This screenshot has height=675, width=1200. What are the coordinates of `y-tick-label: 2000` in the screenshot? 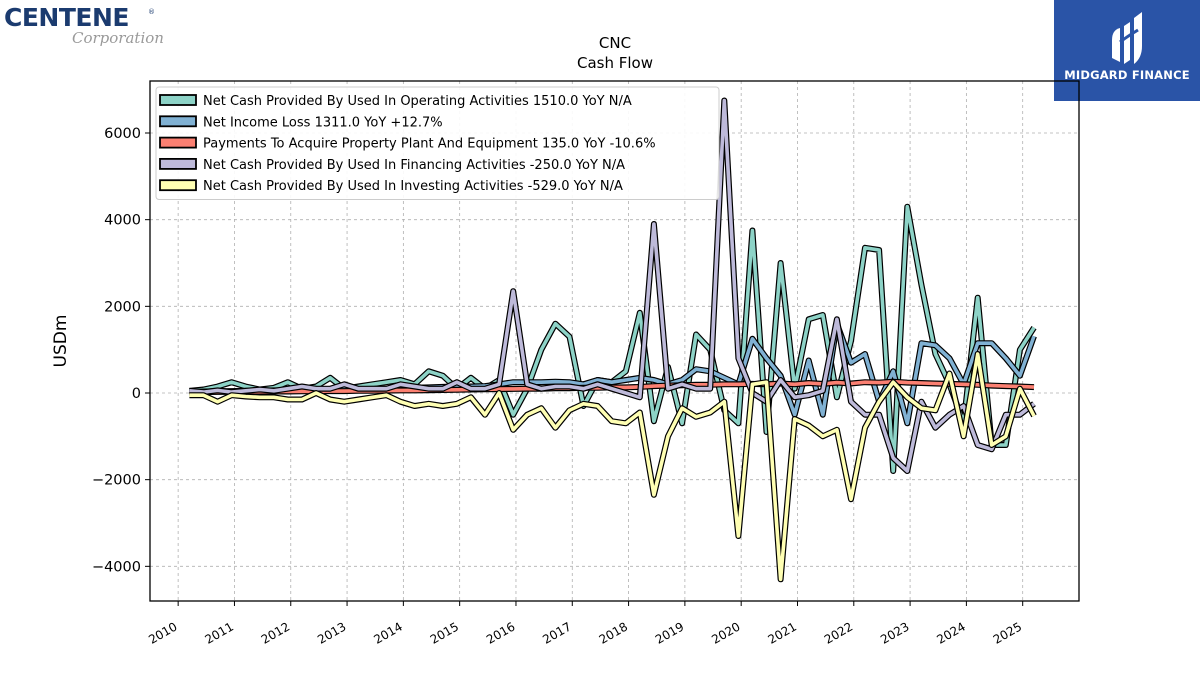 It's located at (122, 307).